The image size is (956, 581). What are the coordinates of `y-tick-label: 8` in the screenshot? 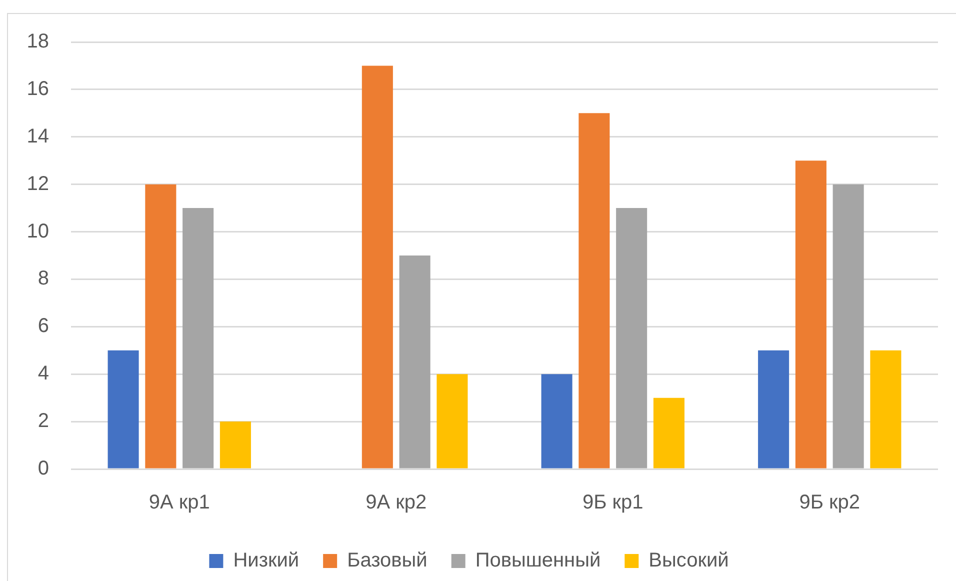 It's located at (43, 279).